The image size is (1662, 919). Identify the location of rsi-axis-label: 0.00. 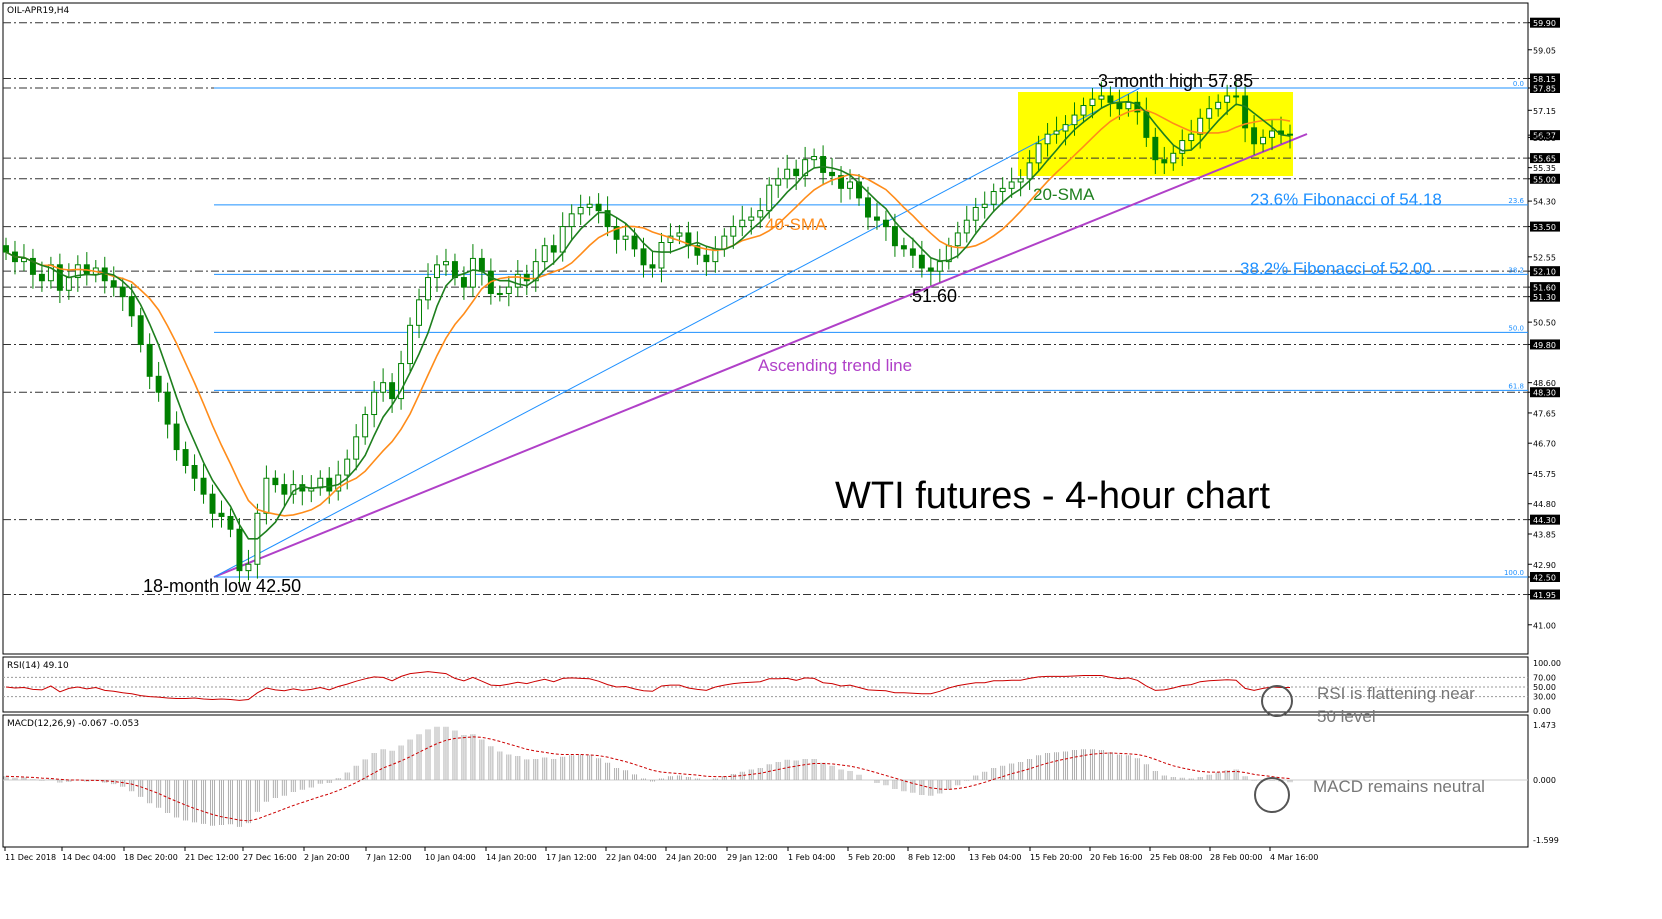
(1542, 711).